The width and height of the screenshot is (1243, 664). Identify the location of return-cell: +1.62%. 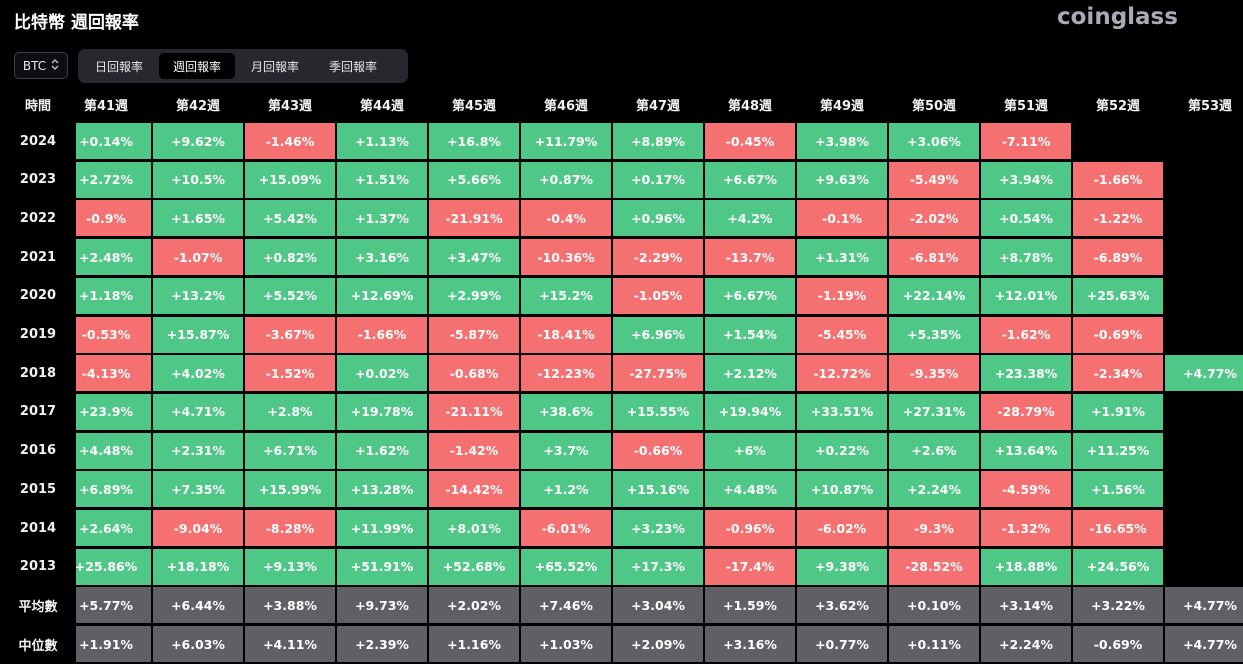
(382, 450).